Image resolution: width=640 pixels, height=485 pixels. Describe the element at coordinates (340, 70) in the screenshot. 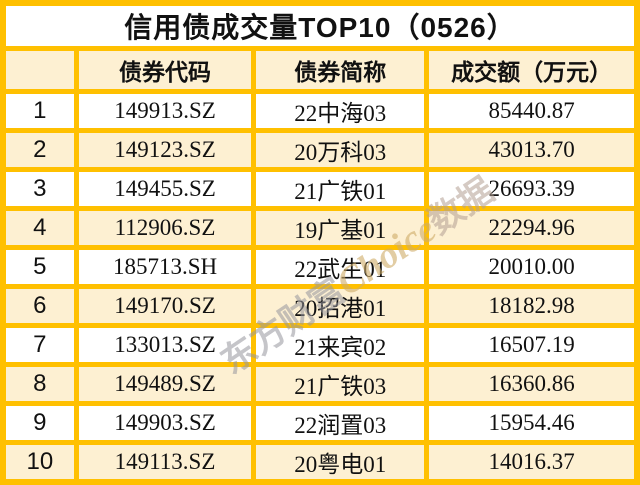

I see `header-bond-name: 债券简称` at that location.